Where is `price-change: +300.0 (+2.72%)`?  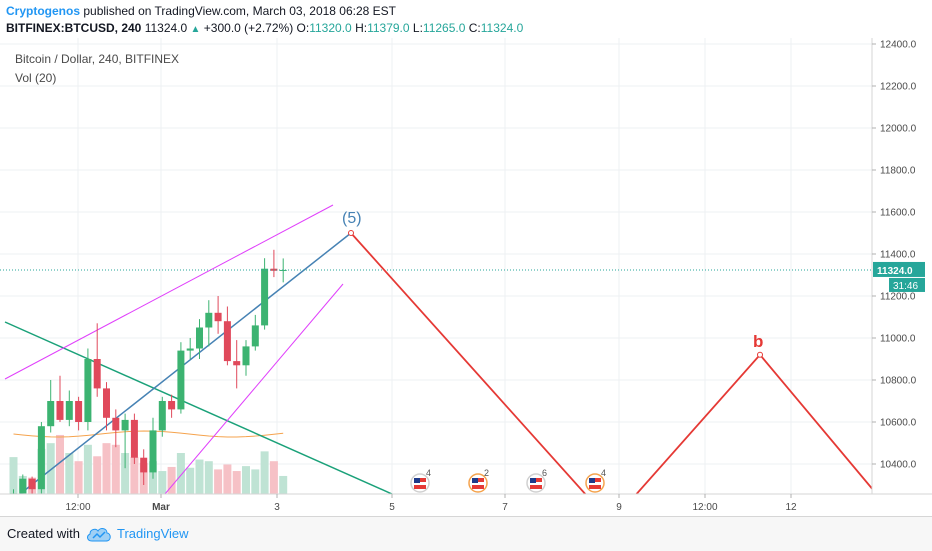 price-change: +300.0 (+2.72%) is located at coordinates (248, 28).